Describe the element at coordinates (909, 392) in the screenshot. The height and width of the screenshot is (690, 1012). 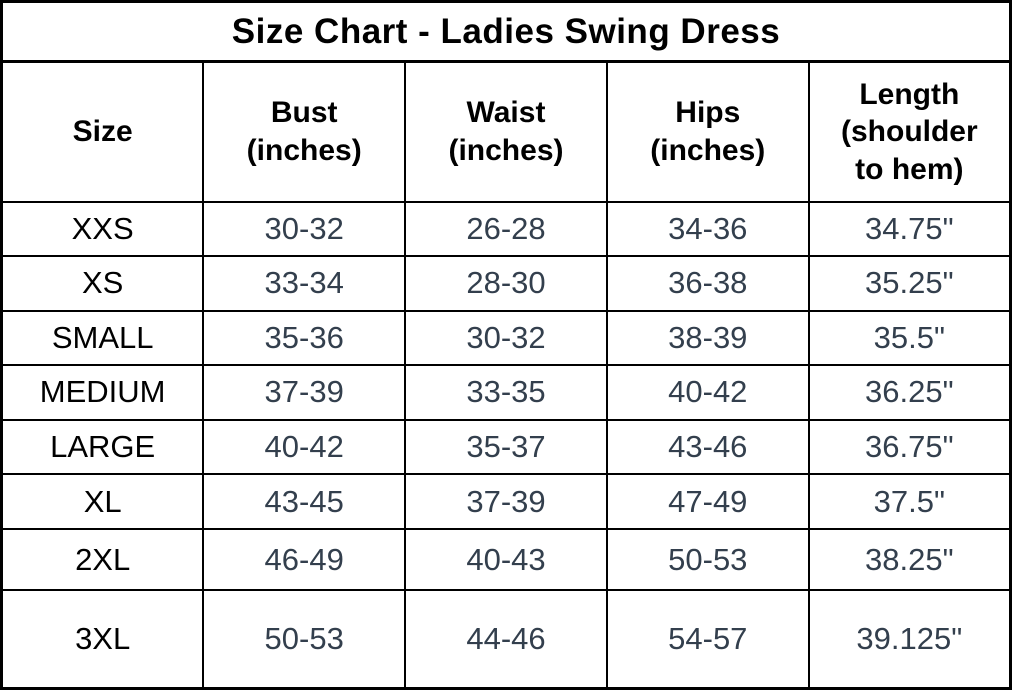
I see `length-cell: 36.25"` at that location.